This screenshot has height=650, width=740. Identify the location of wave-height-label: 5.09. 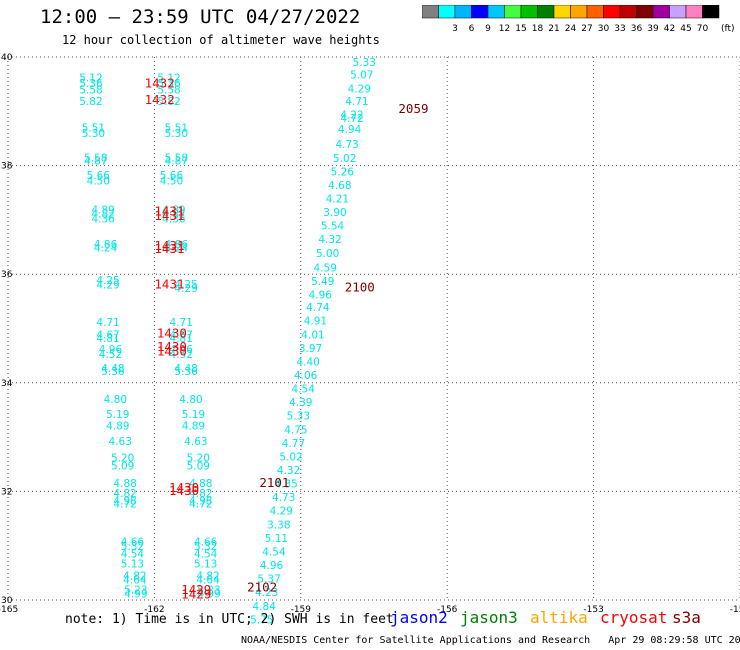
(198, 467).